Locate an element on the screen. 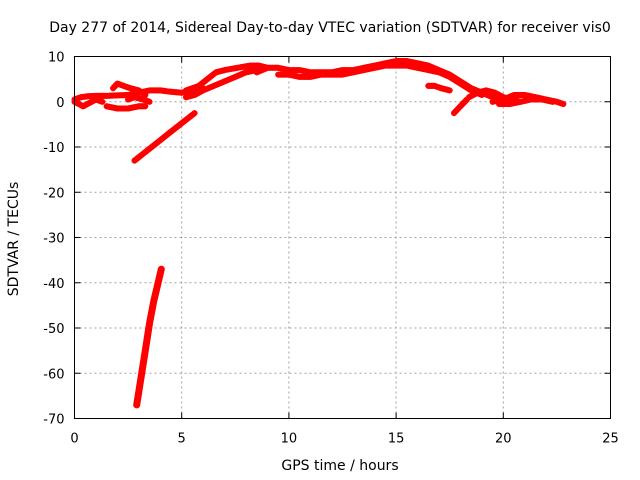 The height and width of the screenshot is (480, 640). x-tick-label: 0 is located at coordinates (74, 439).